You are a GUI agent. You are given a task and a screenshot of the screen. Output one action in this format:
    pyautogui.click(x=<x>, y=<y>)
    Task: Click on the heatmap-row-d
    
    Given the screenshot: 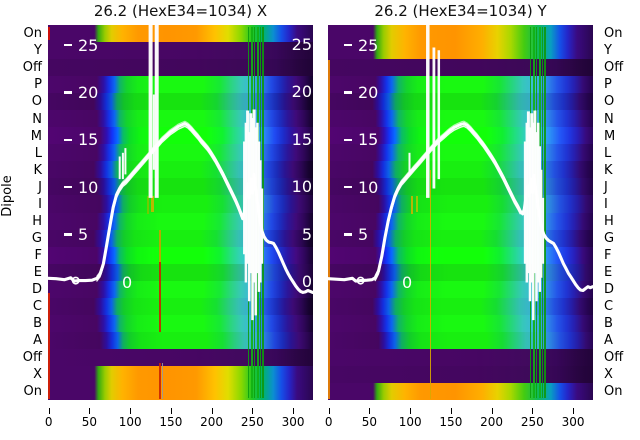 What is the action you would take?
    pyautogui.click(x=460, y=289)
    